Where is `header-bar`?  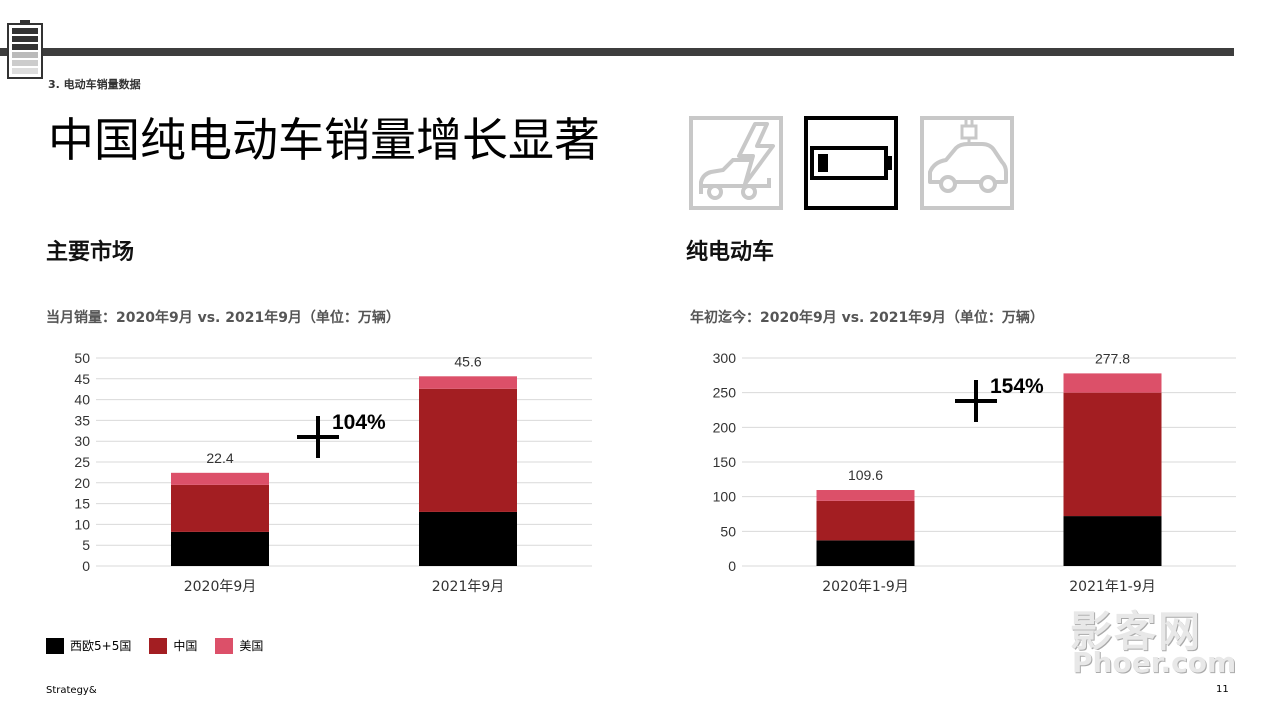 header-bar is located at coordinates (617, 52).